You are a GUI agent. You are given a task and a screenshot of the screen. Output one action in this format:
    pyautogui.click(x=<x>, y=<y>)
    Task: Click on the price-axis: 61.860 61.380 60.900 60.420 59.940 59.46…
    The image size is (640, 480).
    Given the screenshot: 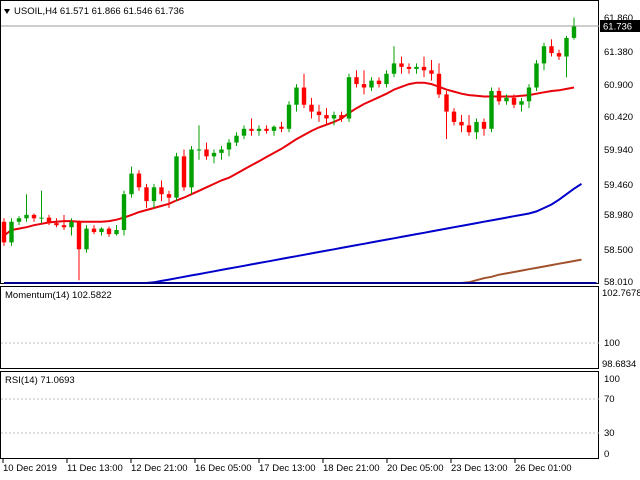 What is the action you would take?
    pyautogui.click(x=618, y=150)
    